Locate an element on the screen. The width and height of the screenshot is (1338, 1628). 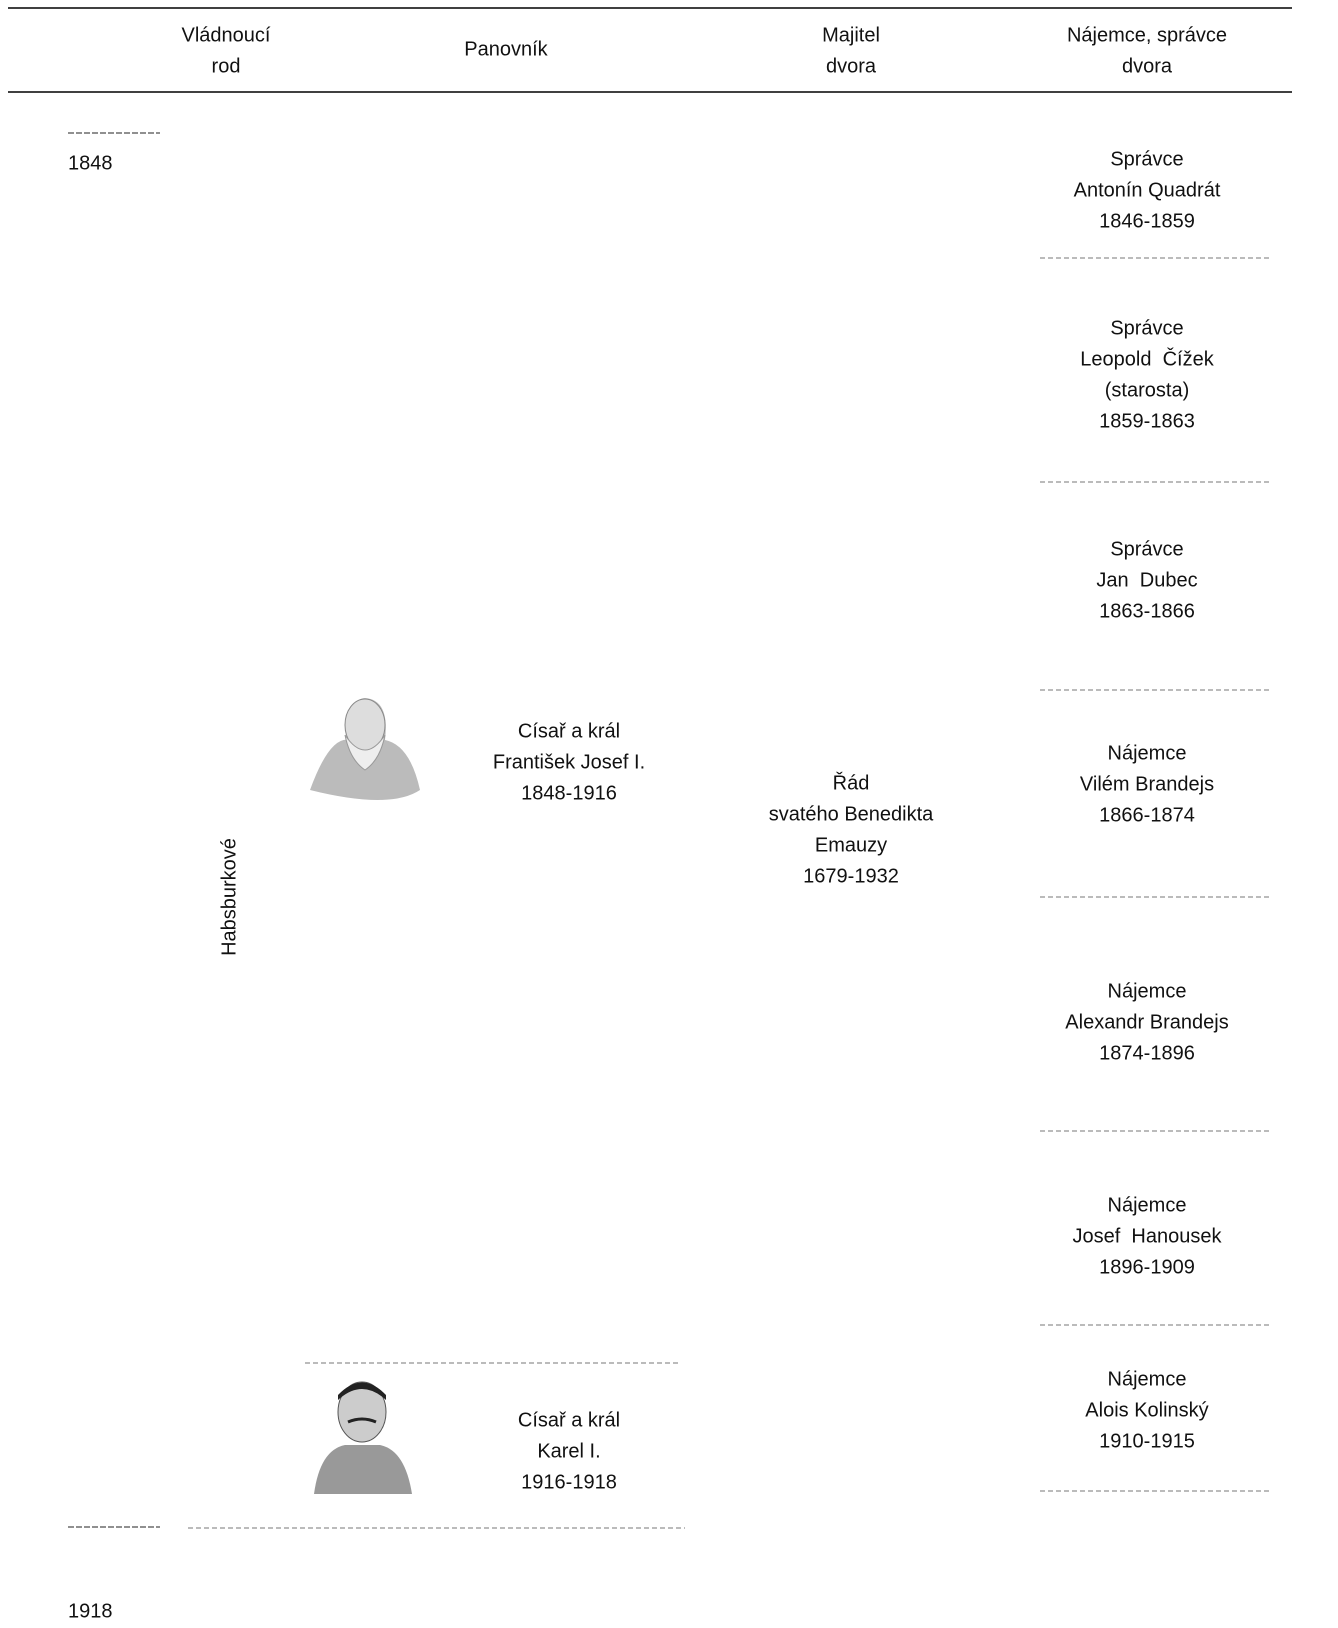
column-header: Vládnoucí is located at coordinates (226, 35).